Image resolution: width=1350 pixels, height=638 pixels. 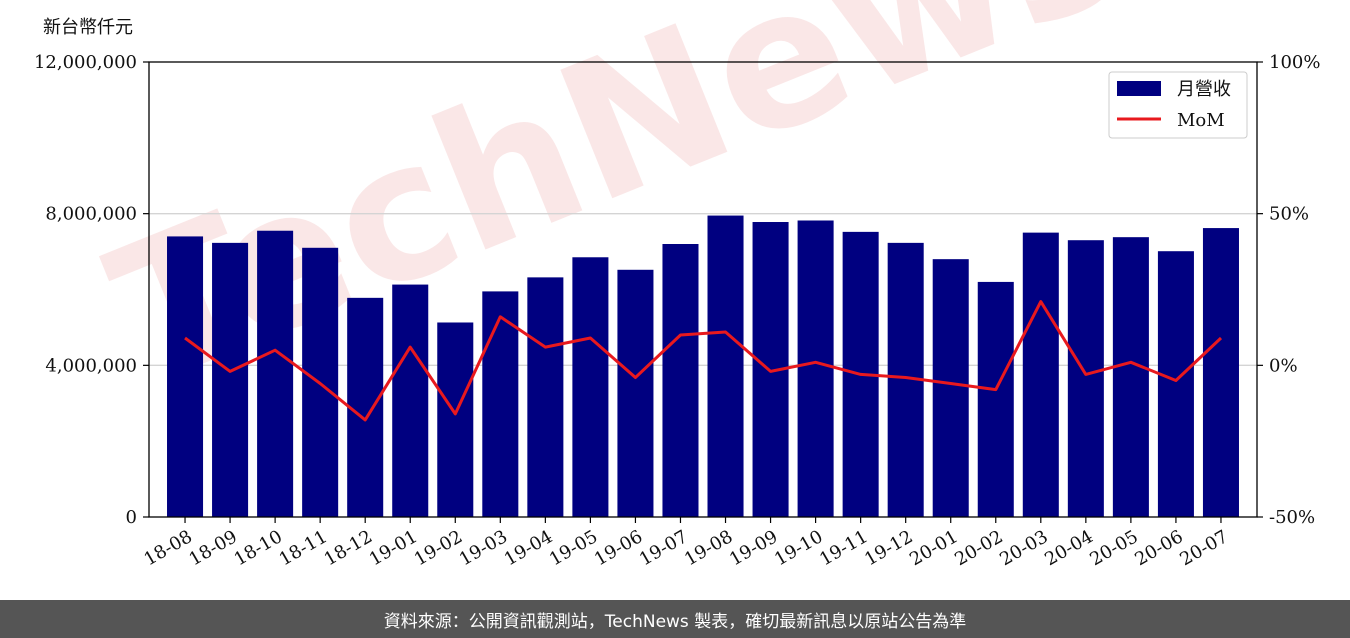 What do you see at coordinates (978, 548) in the screenshot?
I see `x-tick-label: 20-02` at bounding box center [978, 548].